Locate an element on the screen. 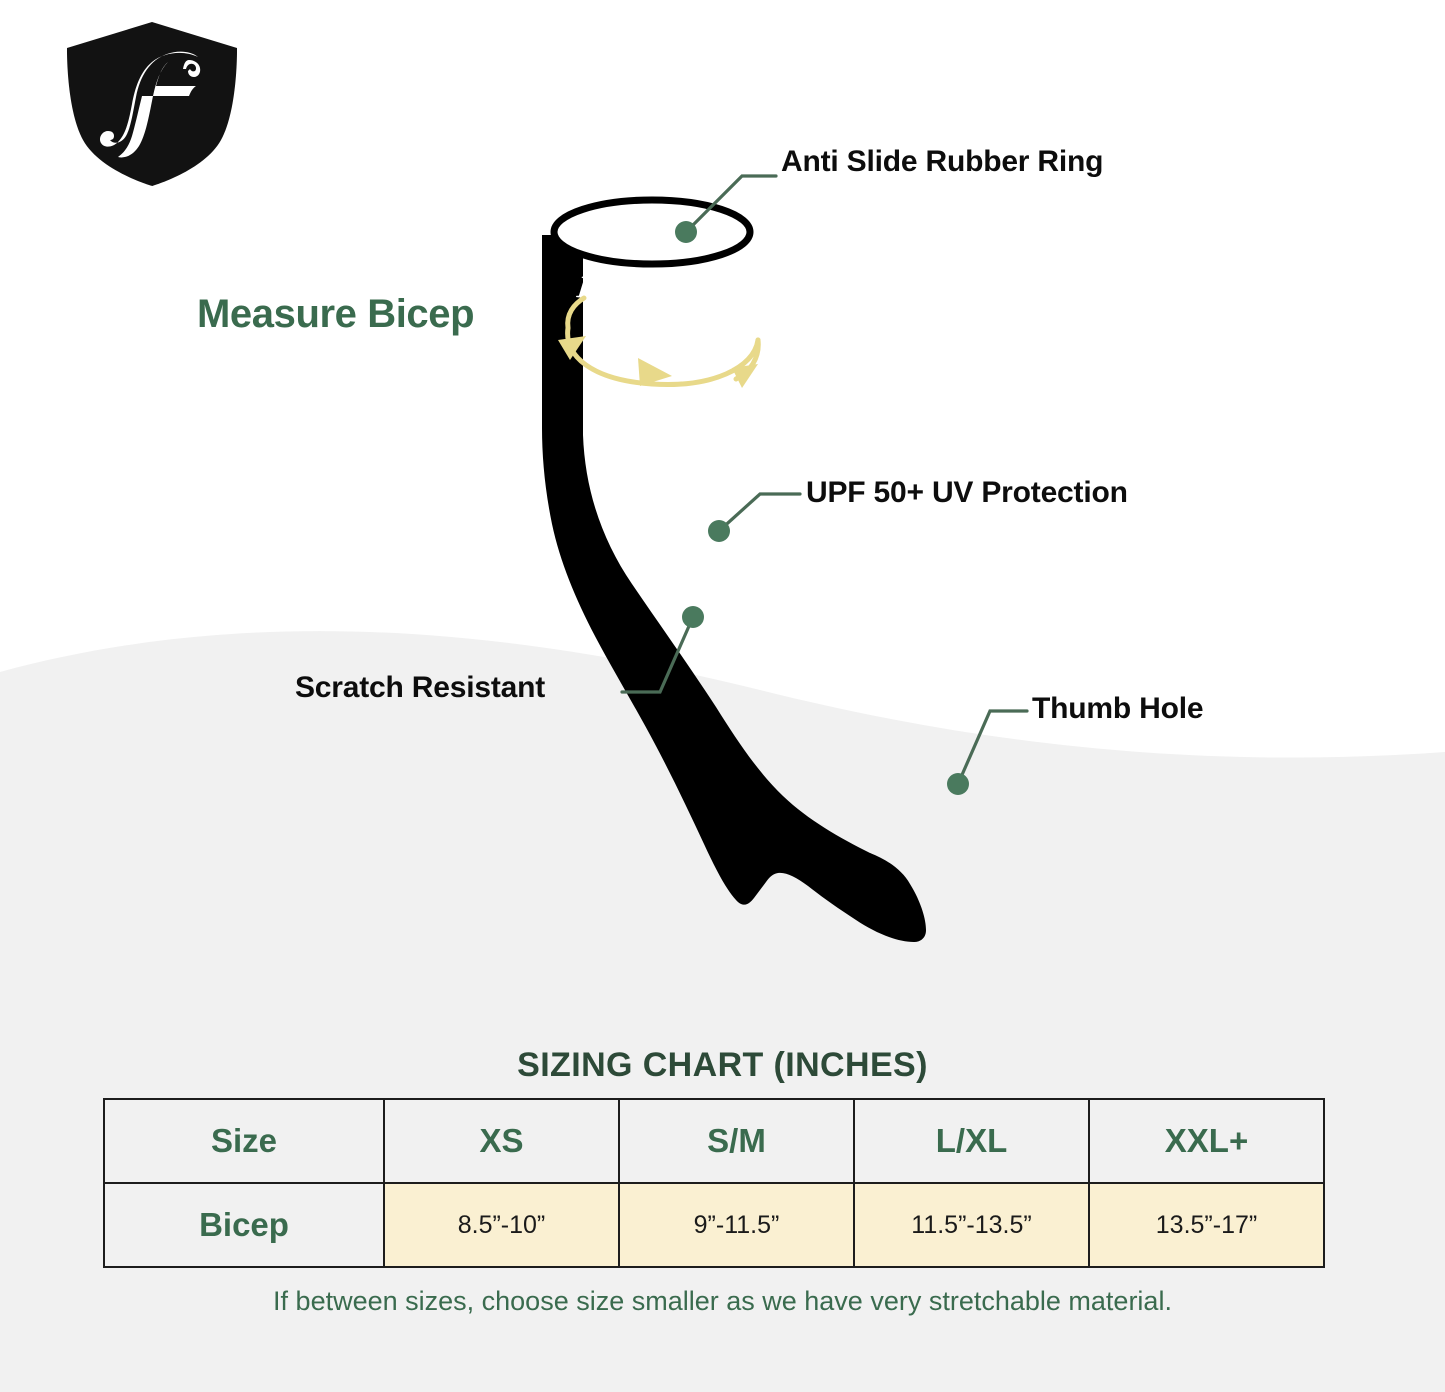 Image resolution: width=1445 pixels, height=1392 pixels. table-cell-bicep-xxl: 13.5”-17” is located at coordinates (1206, 1225).